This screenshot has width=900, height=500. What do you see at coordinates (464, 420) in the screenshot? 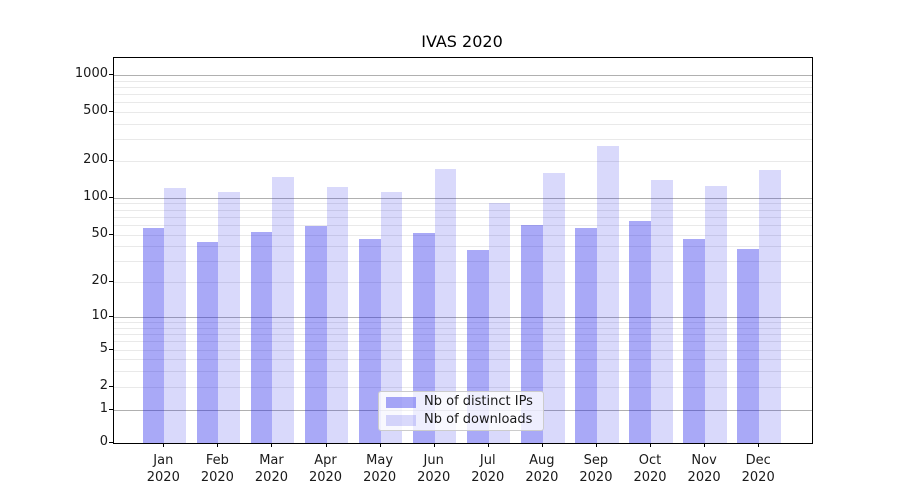
I see `legend-item-downloads: Nb of downloads` at bounding box center [464, 420].